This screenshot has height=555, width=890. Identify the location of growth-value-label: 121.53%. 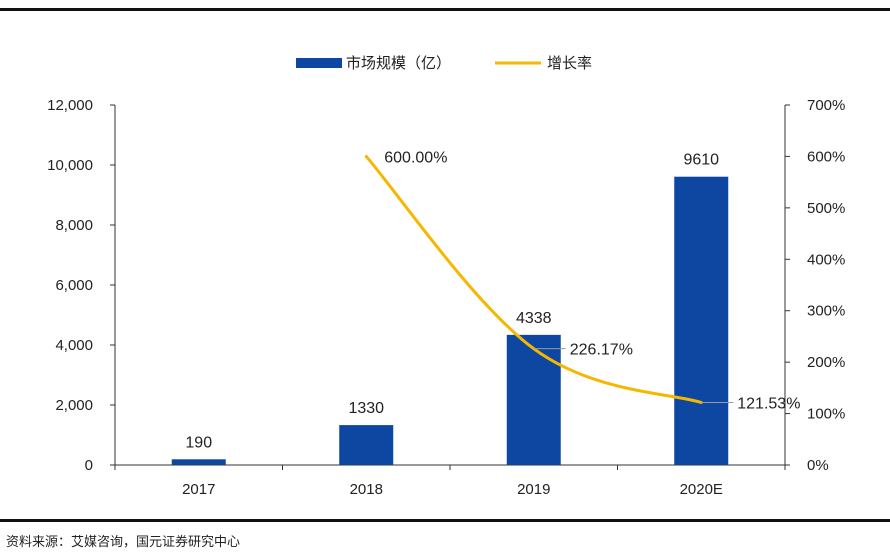
(768, 403).